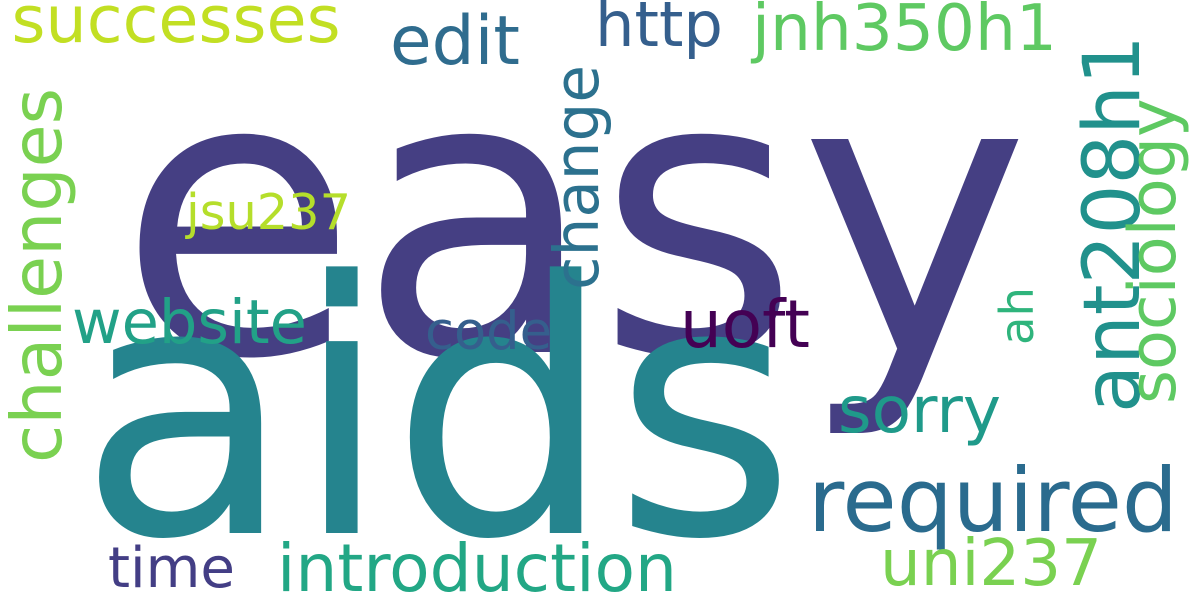 The width and height of the screenshot is (1200, 600). Describe the element at coordinates (171, 567) in the screenshot. I see `word-time: time` at that location.